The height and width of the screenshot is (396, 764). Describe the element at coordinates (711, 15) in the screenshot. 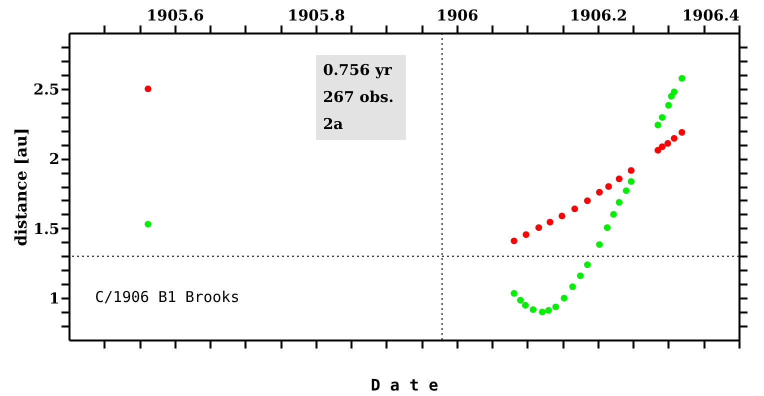

I see `x-tick-label: 1906.4` at that location.